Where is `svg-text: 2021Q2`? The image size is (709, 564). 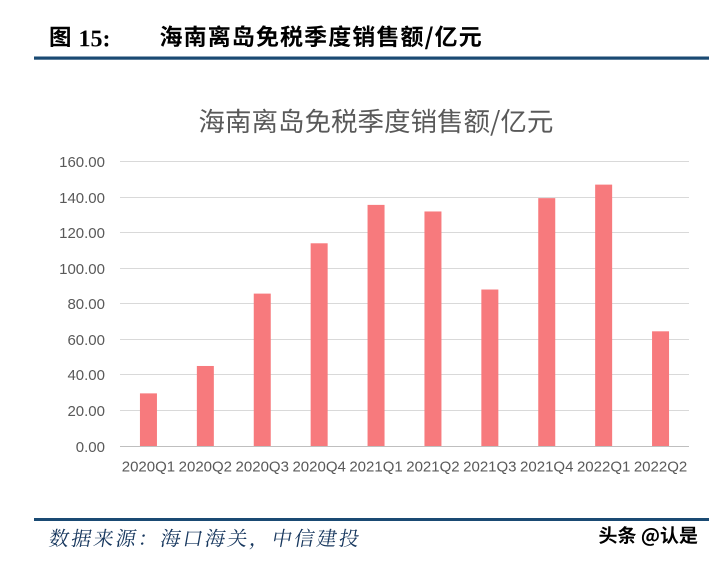 svg-text: 2021Q2 is located at coordinates (432, 467).